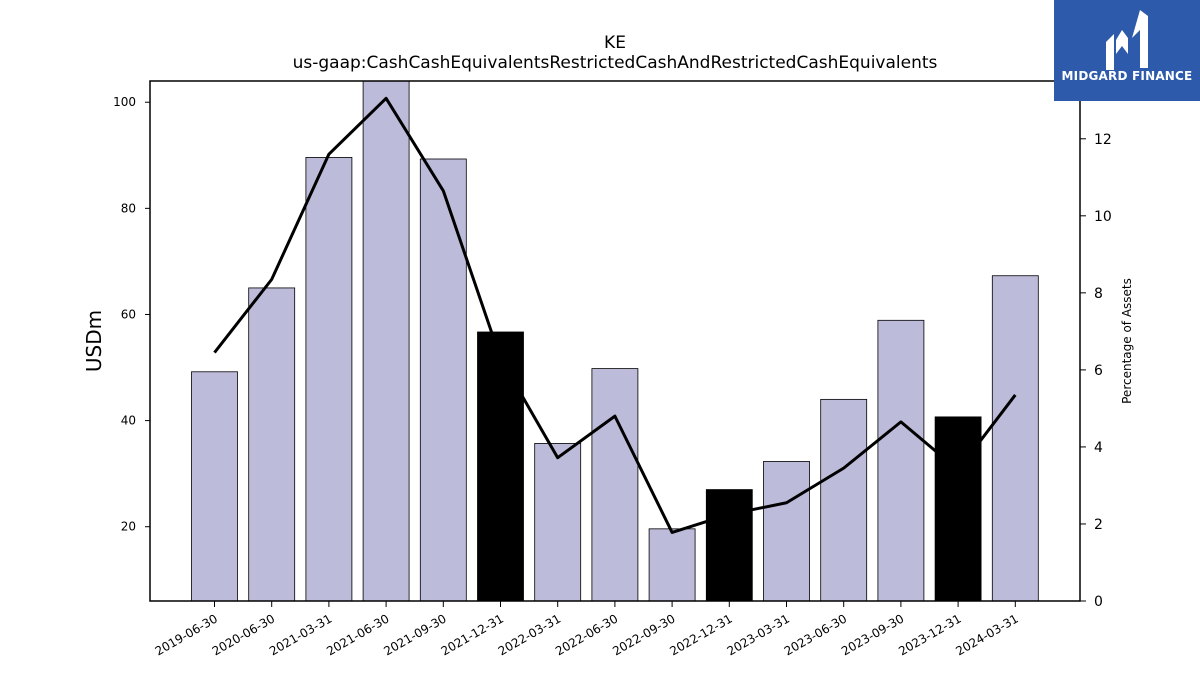 Image resolution: width=1200 pixels, height=675 pixels. I want to click on y-tick-label: 20, so click(128, 527).